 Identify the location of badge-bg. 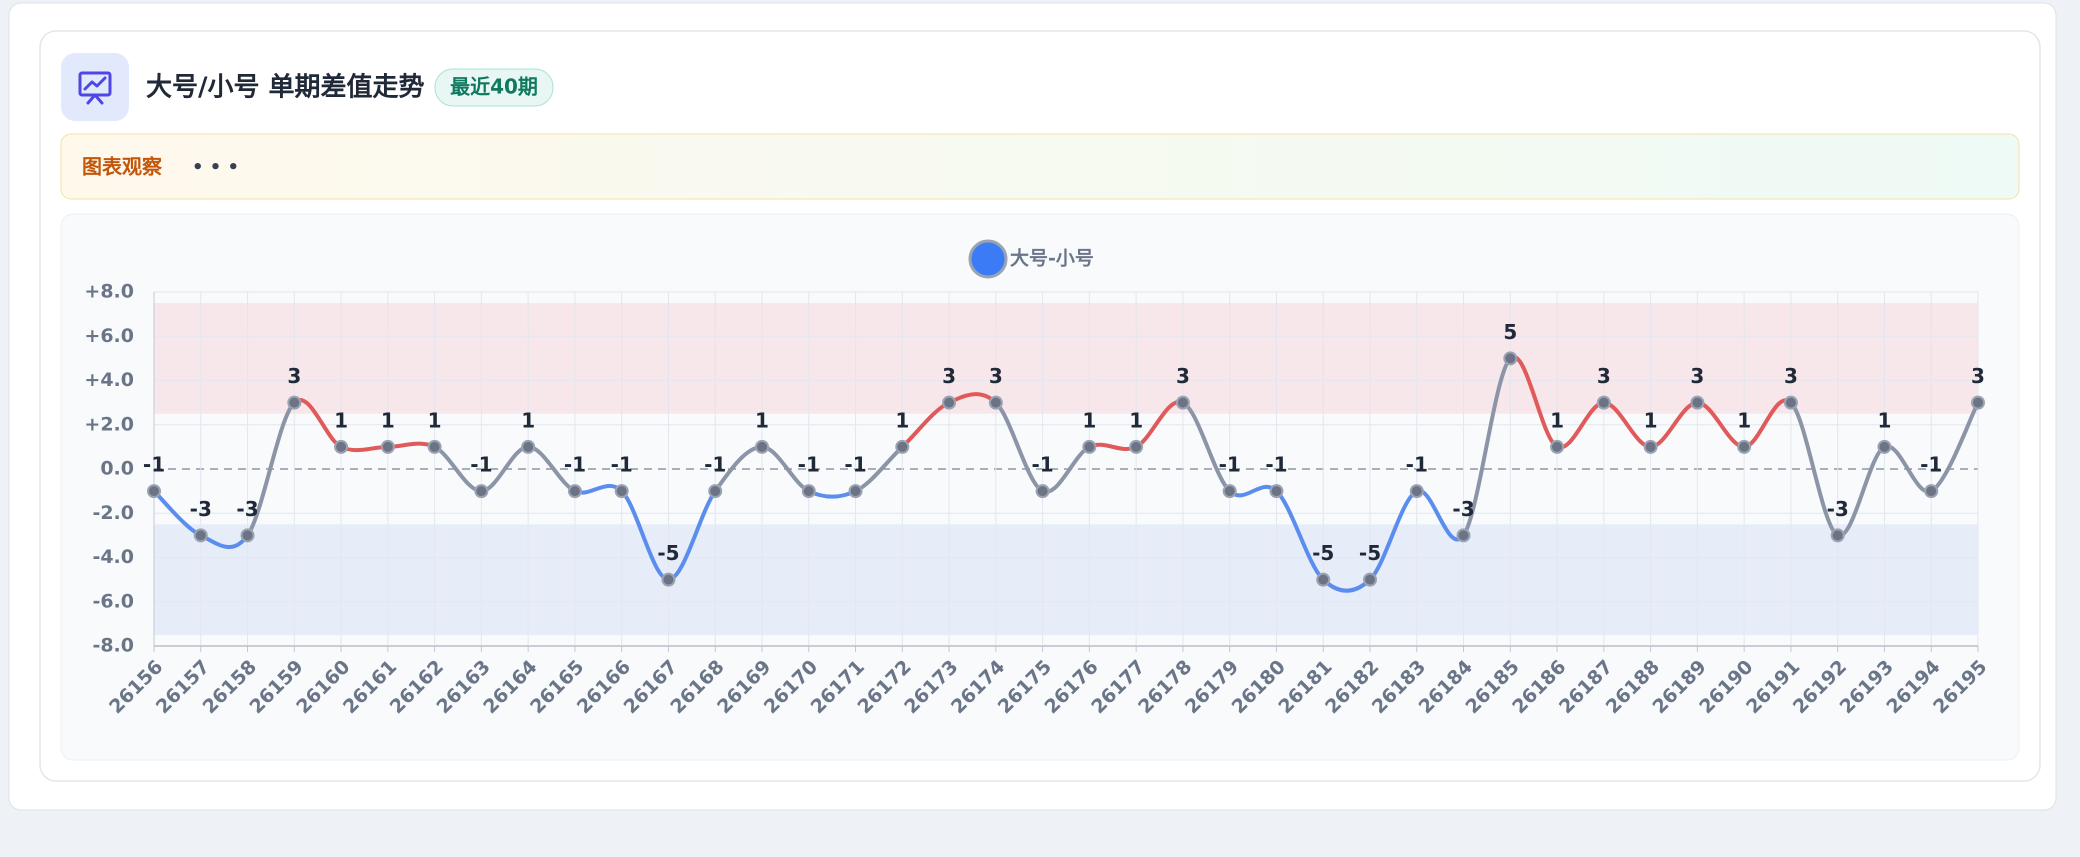
(494, 87).